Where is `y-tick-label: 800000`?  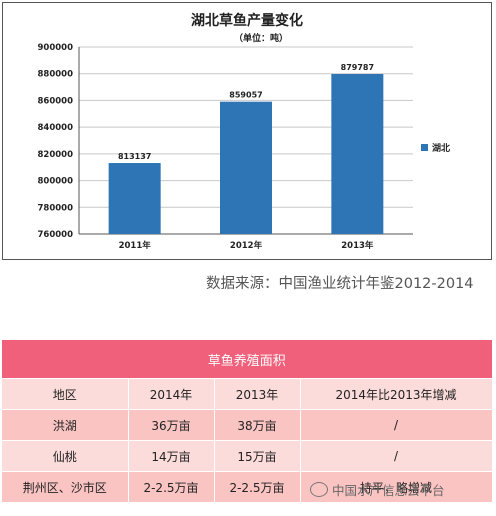 y-tick-label: 800000 is located at coordinates (56, 182).